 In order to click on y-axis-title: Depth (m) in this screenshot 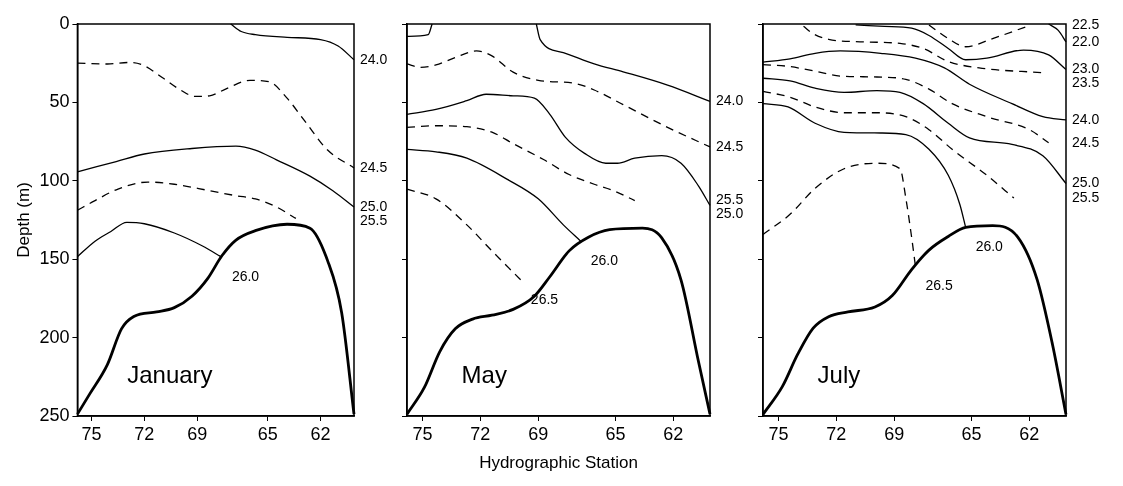, I will do `click(23, 220)`.